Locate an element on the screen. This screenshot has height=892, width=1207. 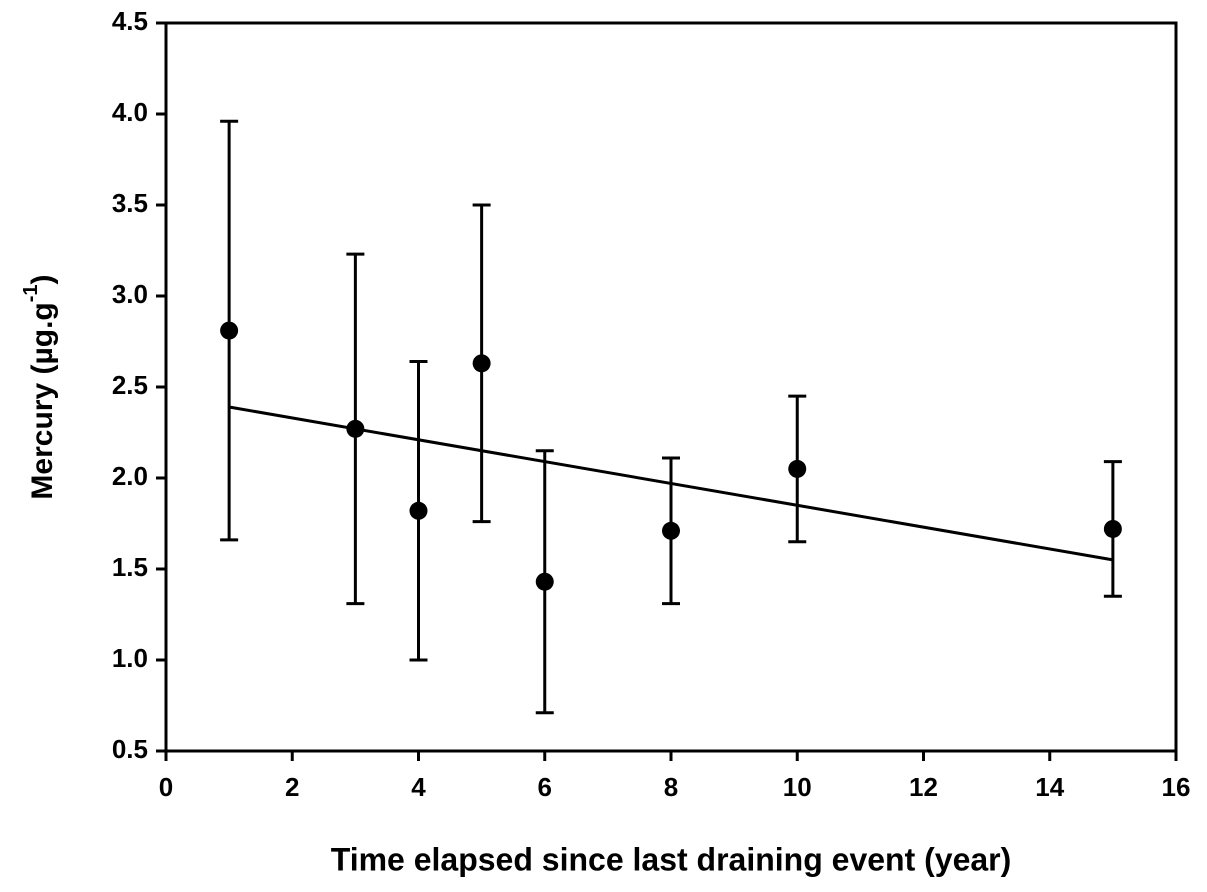
y-tick-label: 4.5 is located at coordinates (130, 21).